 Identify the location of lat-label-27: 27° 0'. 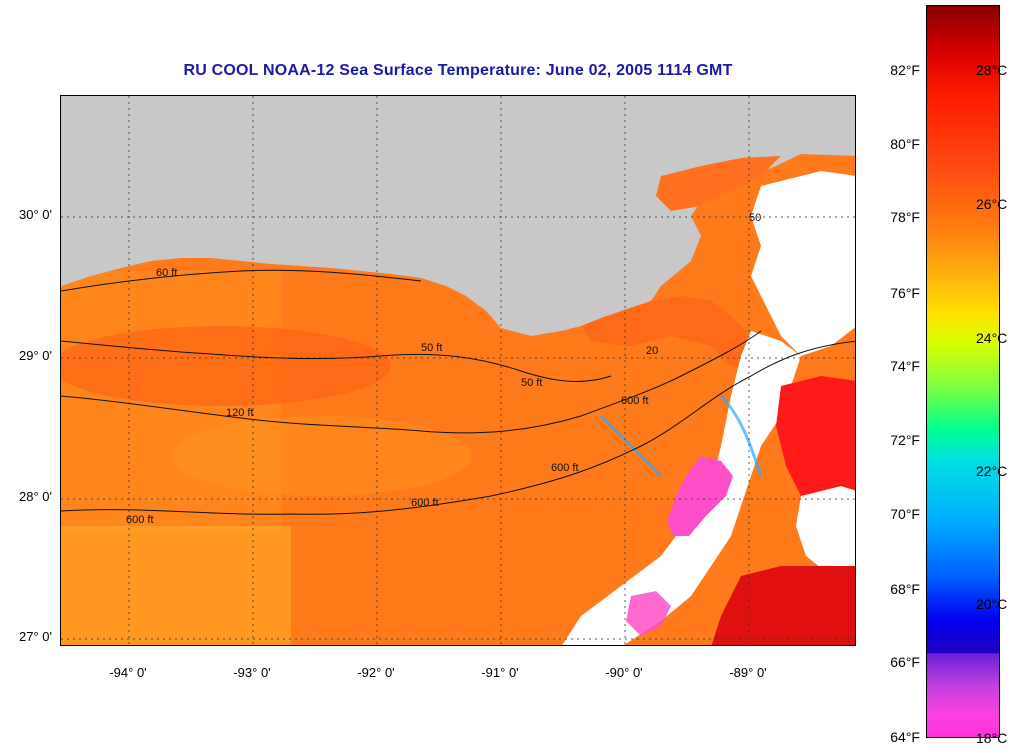
(35, 636).